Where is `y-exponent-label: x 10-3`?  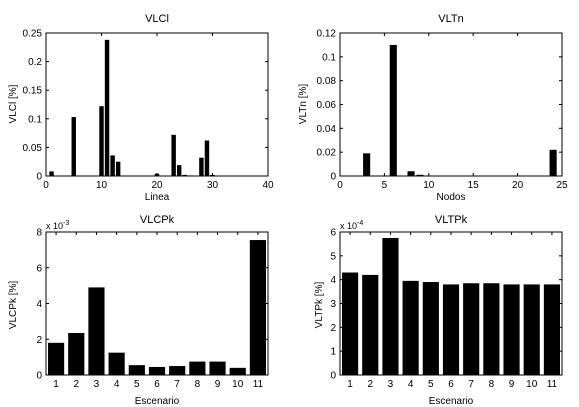
y-exponent-label: x 10-3 is located at coordinates (57, 225).